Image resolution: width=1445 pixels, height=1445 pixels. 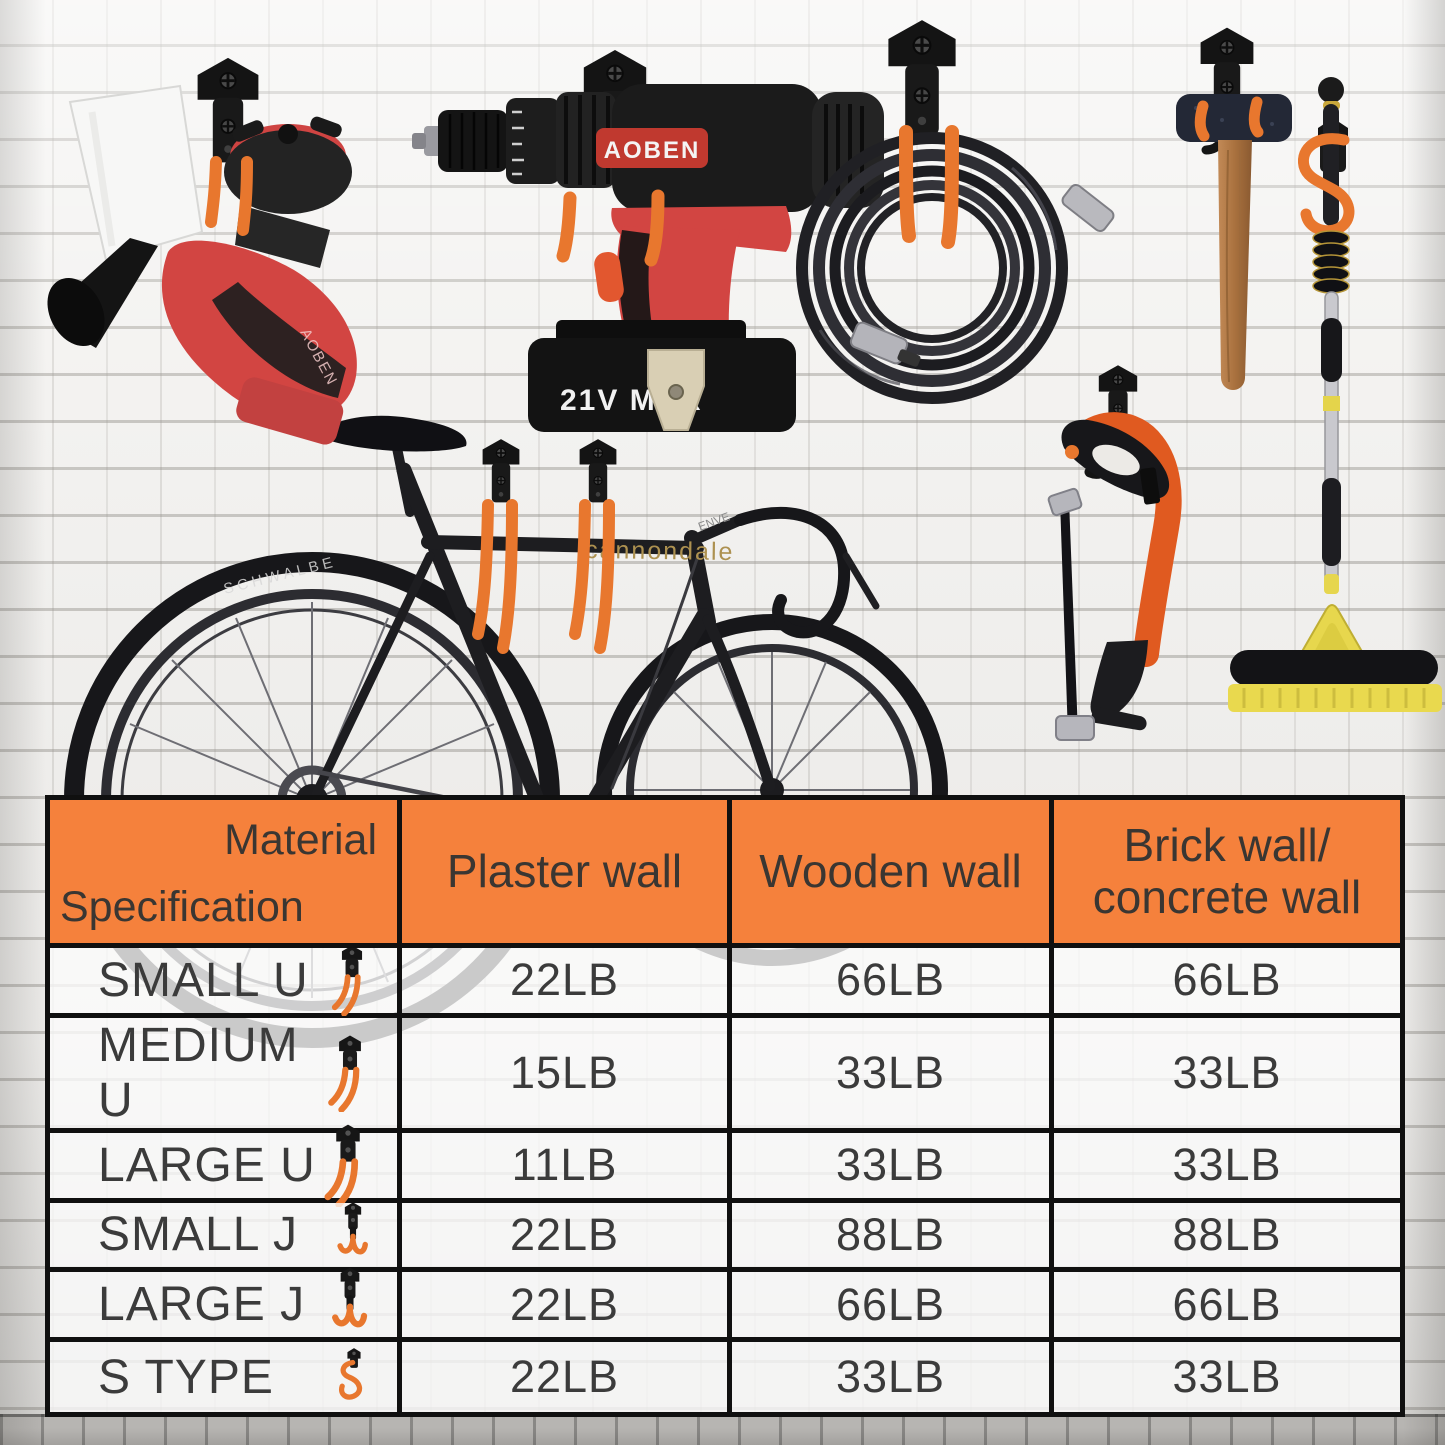 I want to click on corner-material-label: Material, so click(x=300, y=840).